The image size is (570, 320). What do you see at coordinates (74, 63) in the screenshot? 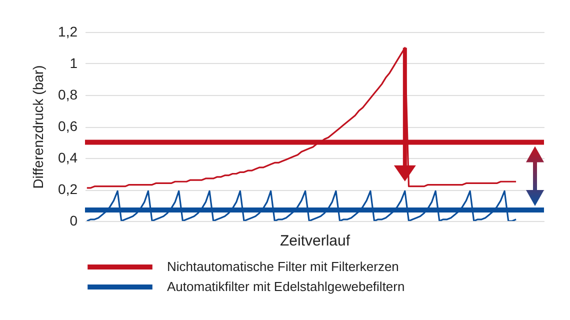
I see `y-tick-label: 1` at bounding box center [74, 63].